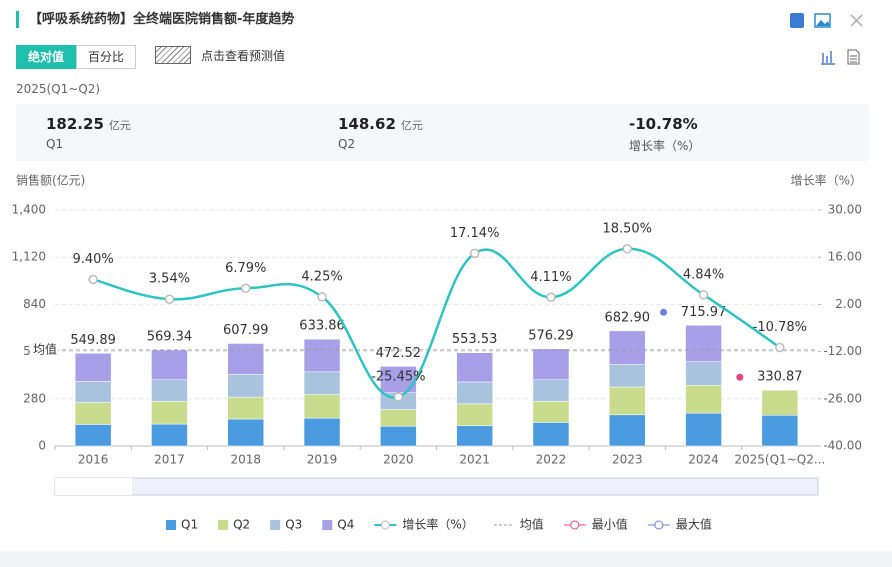 Image resolution: width=892 pixels, height=567 pixels. I want to click on tabs: 绝对值 百分比, so click(76, 57).